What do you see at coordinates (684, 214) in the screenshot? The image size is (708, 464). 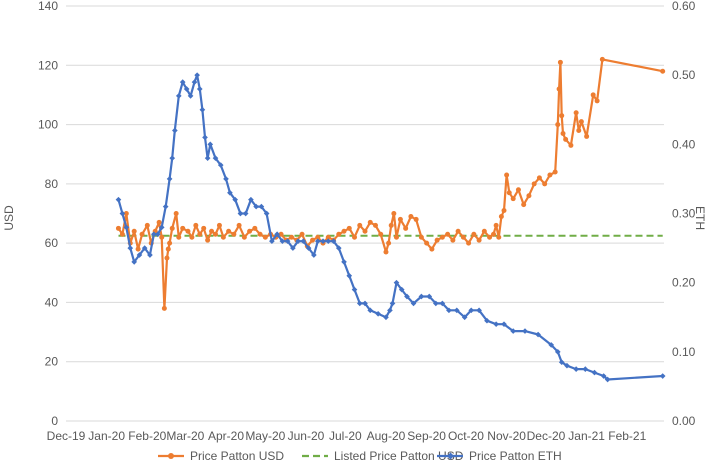 I see `right-axis-ticks: 0.00 0.10 0.20 0.30 0.40 0.50 0.60` at bounding box center [684, 214].